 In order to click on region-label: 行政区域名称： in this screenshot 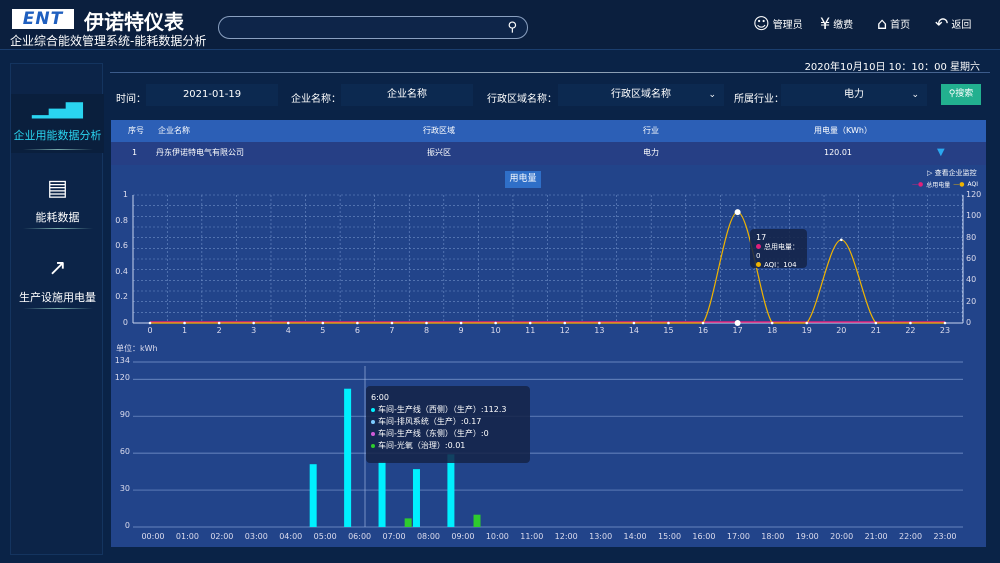, I will do `click(522, 99)`.